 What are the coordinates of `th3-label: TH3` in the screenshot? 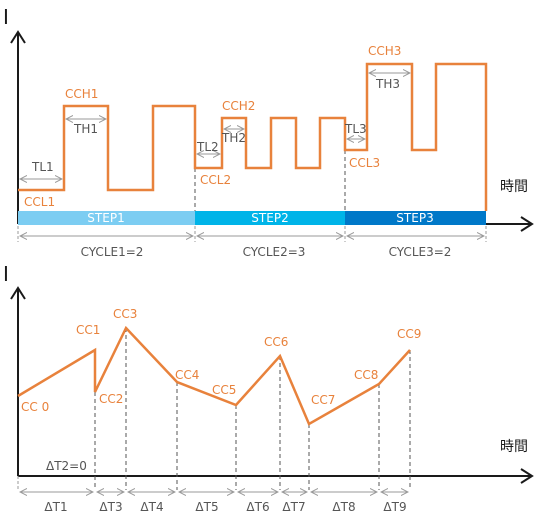 It's located at (387, 84).